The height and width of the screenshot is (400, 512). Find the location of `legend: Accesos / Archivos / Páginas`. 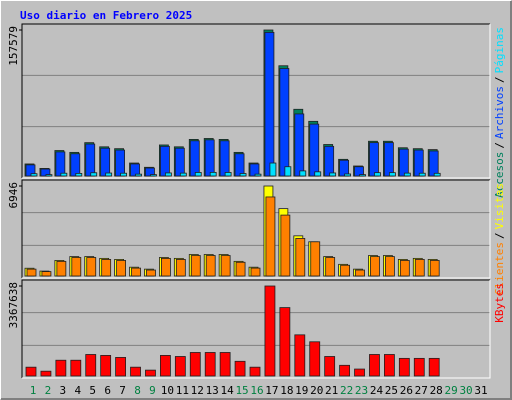

legend: Accesos / Archivos / Páginas is located at coordinates (499, 112).